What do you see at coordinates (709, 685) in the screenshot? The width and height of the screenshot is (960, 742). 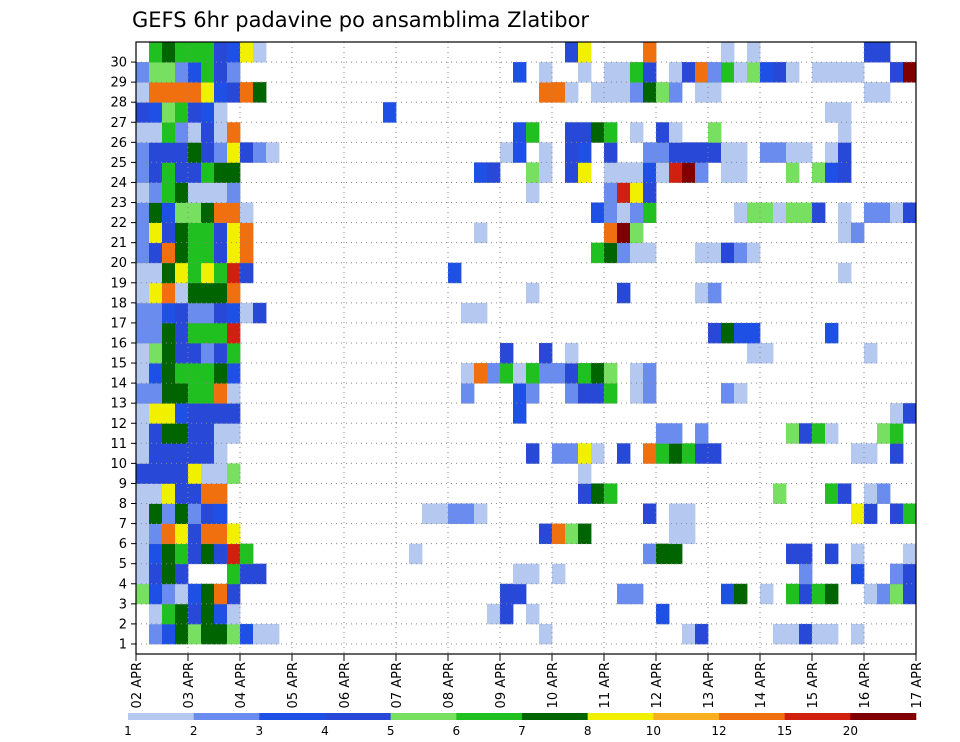 I see `x-tick-label: 13 APR` at bounding box center [709, 685].